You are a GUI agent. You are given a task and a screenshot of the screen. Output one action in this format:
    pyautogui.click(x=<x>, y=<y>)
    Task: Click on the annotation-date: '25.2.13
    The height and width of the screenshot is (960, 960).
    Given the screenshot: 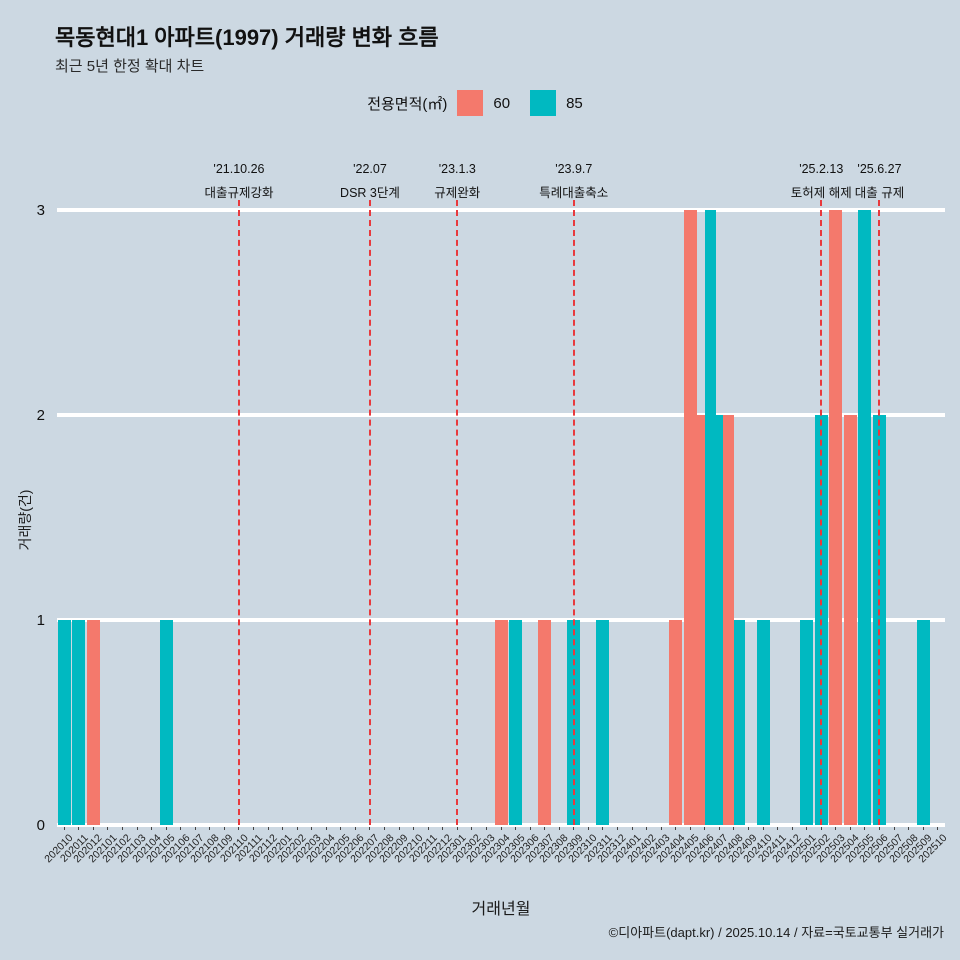 What is the action you would take?
    pyautogui.click(x=821, y=169)
    